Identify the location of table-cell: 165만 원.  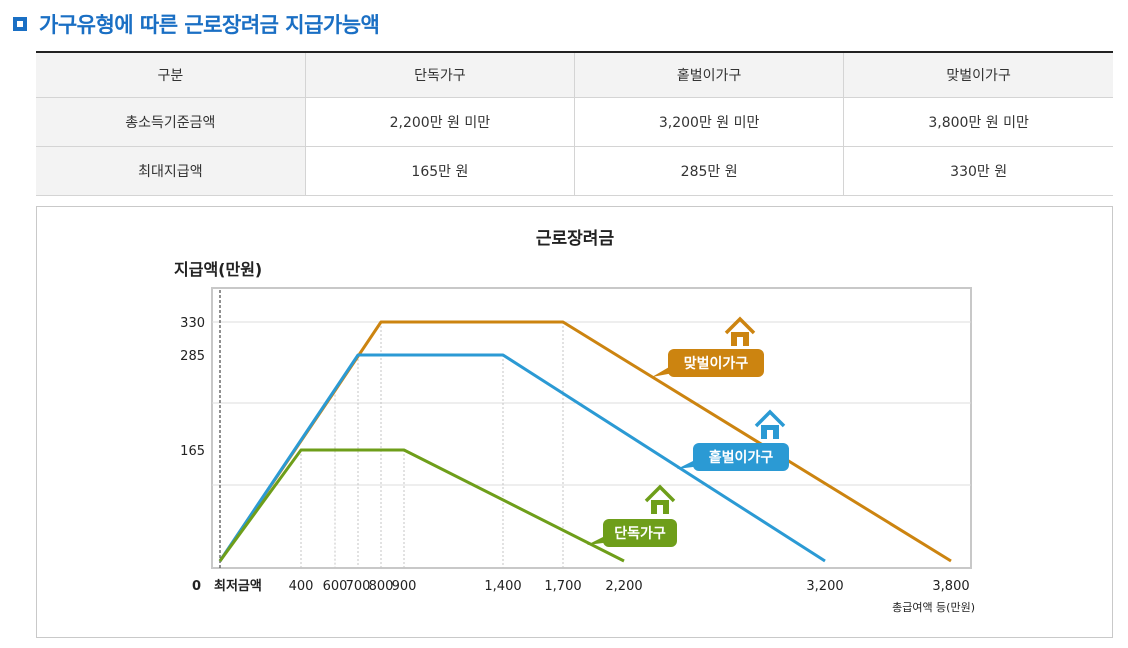
(439, 171).